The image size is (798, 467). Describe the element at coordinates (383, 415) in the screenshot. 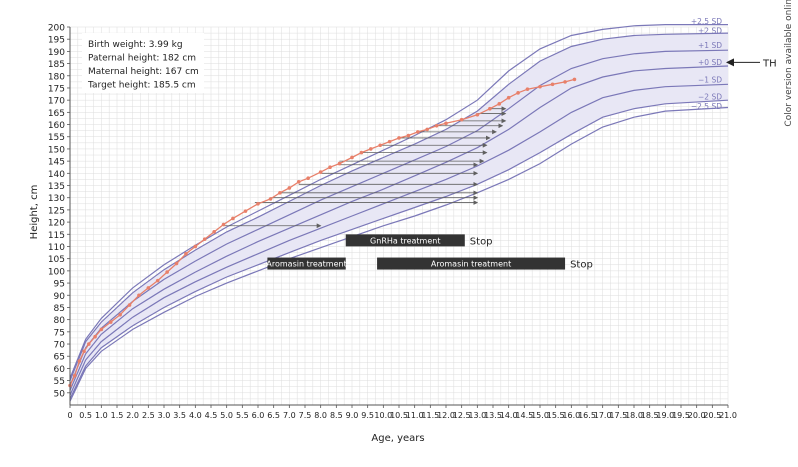

I see `x-tick-label: 10.0` at that location.